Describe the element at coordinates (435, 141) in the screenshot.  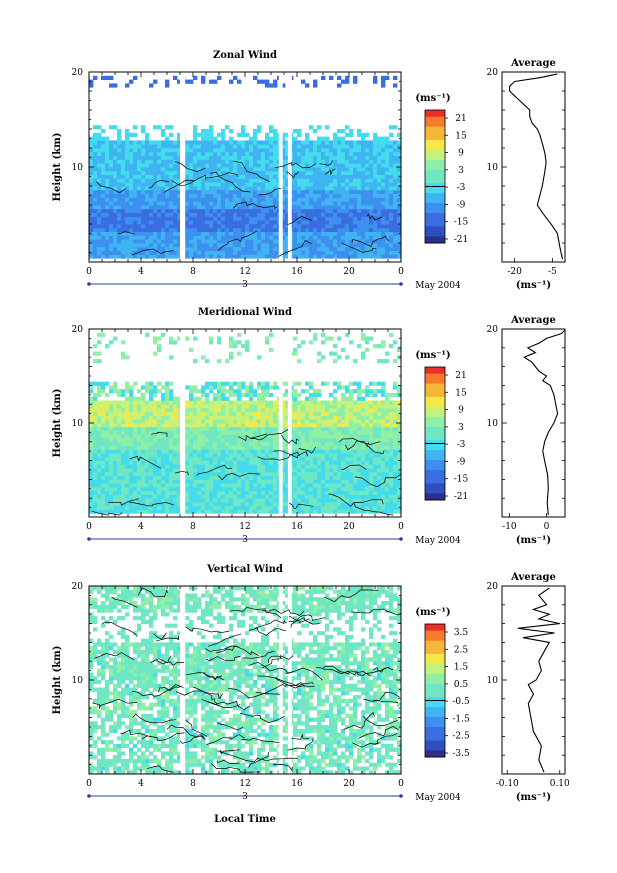
I see `colorbar-swatch` at that location.